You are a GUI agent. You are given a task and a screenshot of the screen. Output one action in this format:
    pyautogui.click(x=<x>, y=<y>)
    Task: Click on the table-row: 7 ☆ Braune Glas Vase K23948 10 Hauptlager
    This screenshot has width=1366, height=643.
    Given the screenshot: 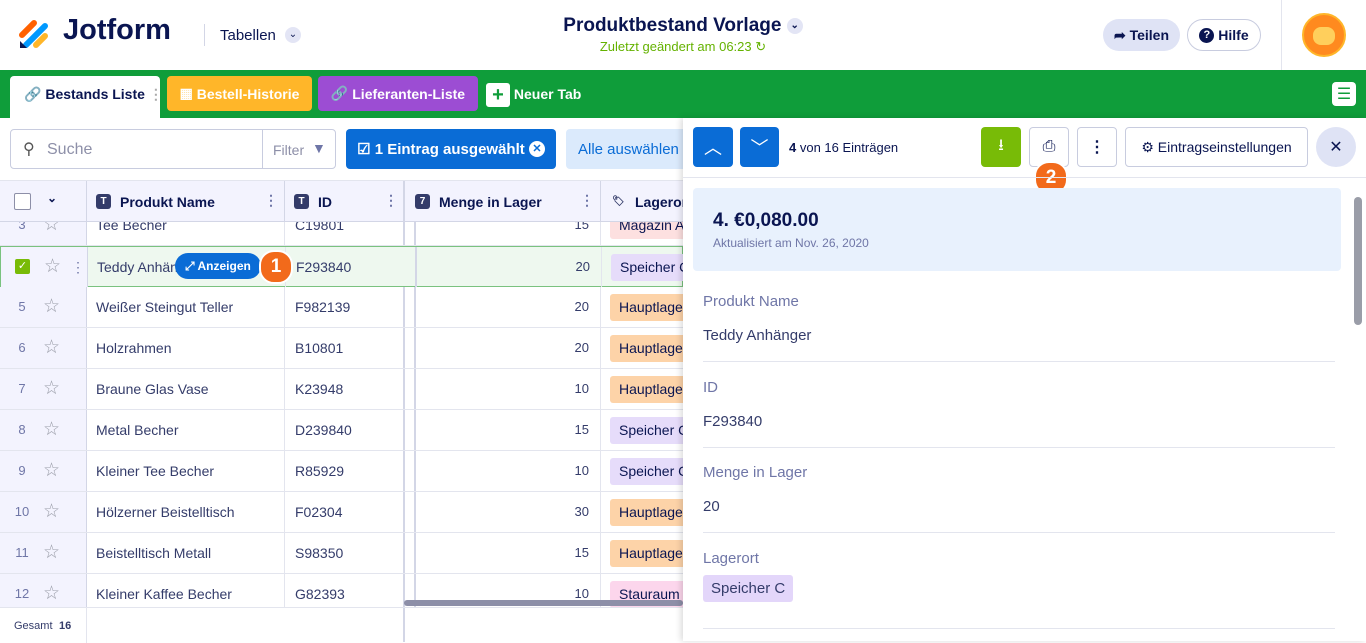 What is the action you would take?
    pyautogui.click(x=341, y=389)
    